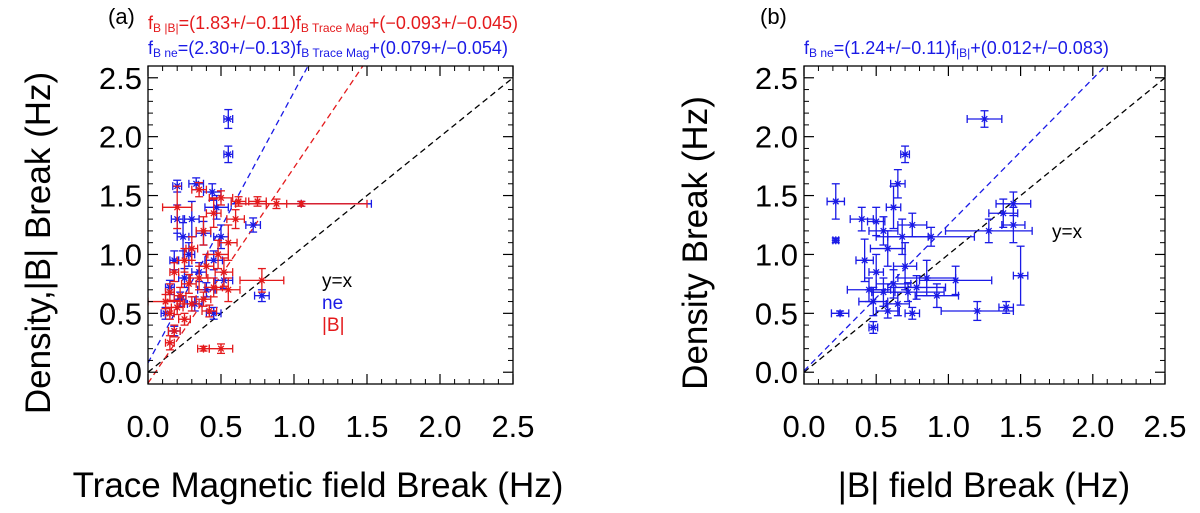 The image size is (1200, 513). Describe the element at coordinates (335, 28) in the screenshot. I see `eq-a0-mid-sub: B Trace Mag` at that location.